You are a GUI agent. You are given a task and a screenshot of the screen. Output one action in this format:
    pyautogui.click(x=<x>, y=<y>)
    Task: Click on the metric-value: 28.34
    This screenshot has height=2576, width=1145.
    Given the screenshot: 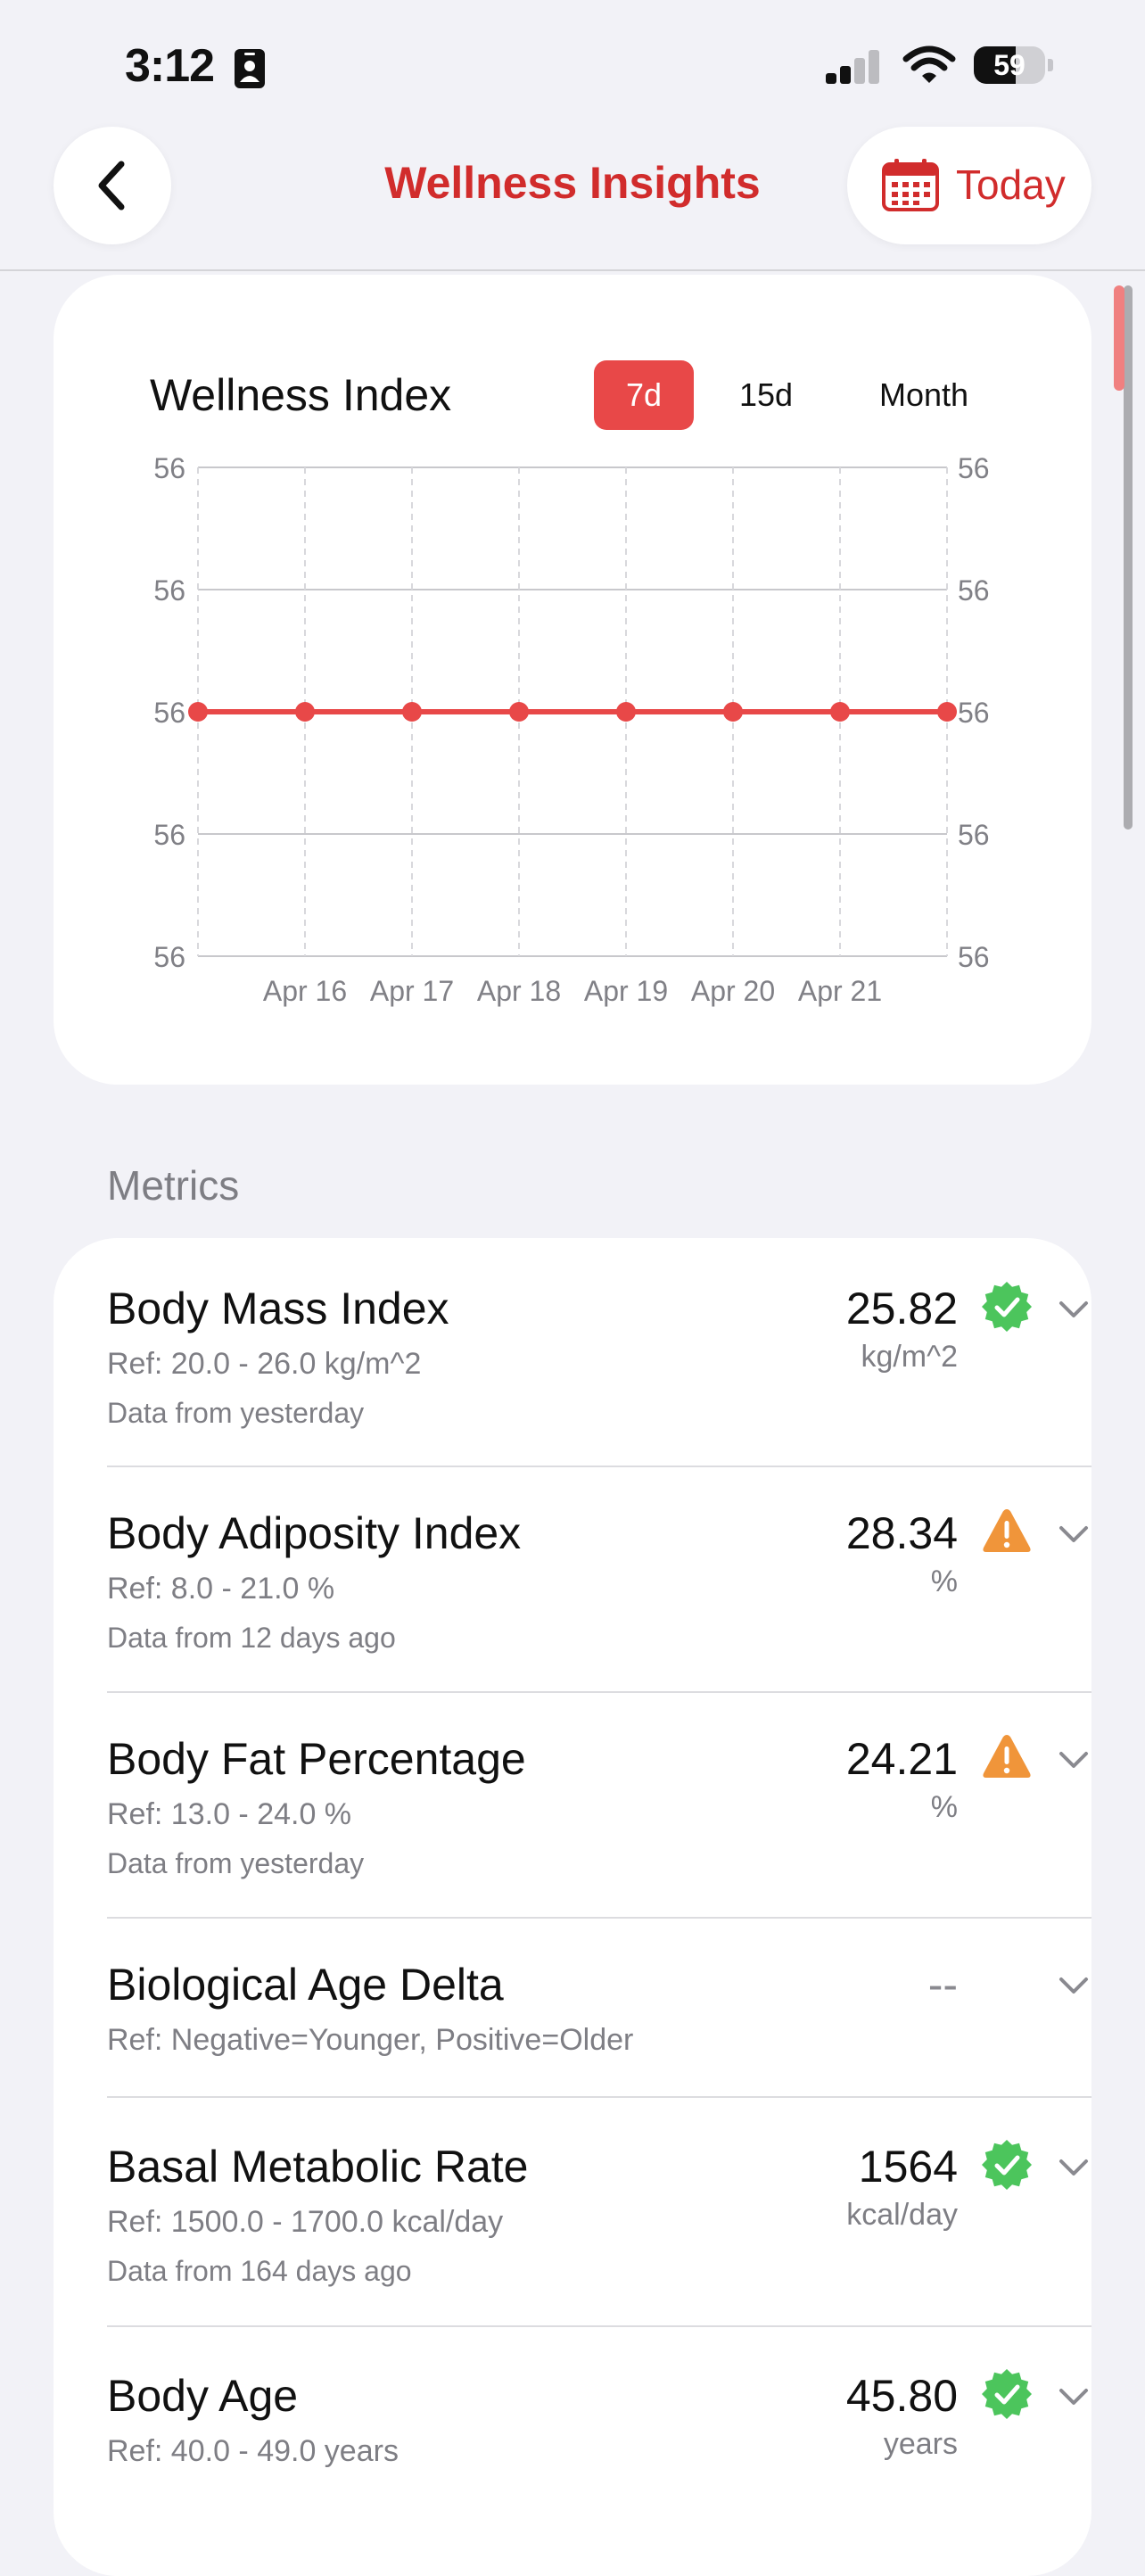 What is the action you would take?
    pyautogui.click(x=901, y=1533)
    